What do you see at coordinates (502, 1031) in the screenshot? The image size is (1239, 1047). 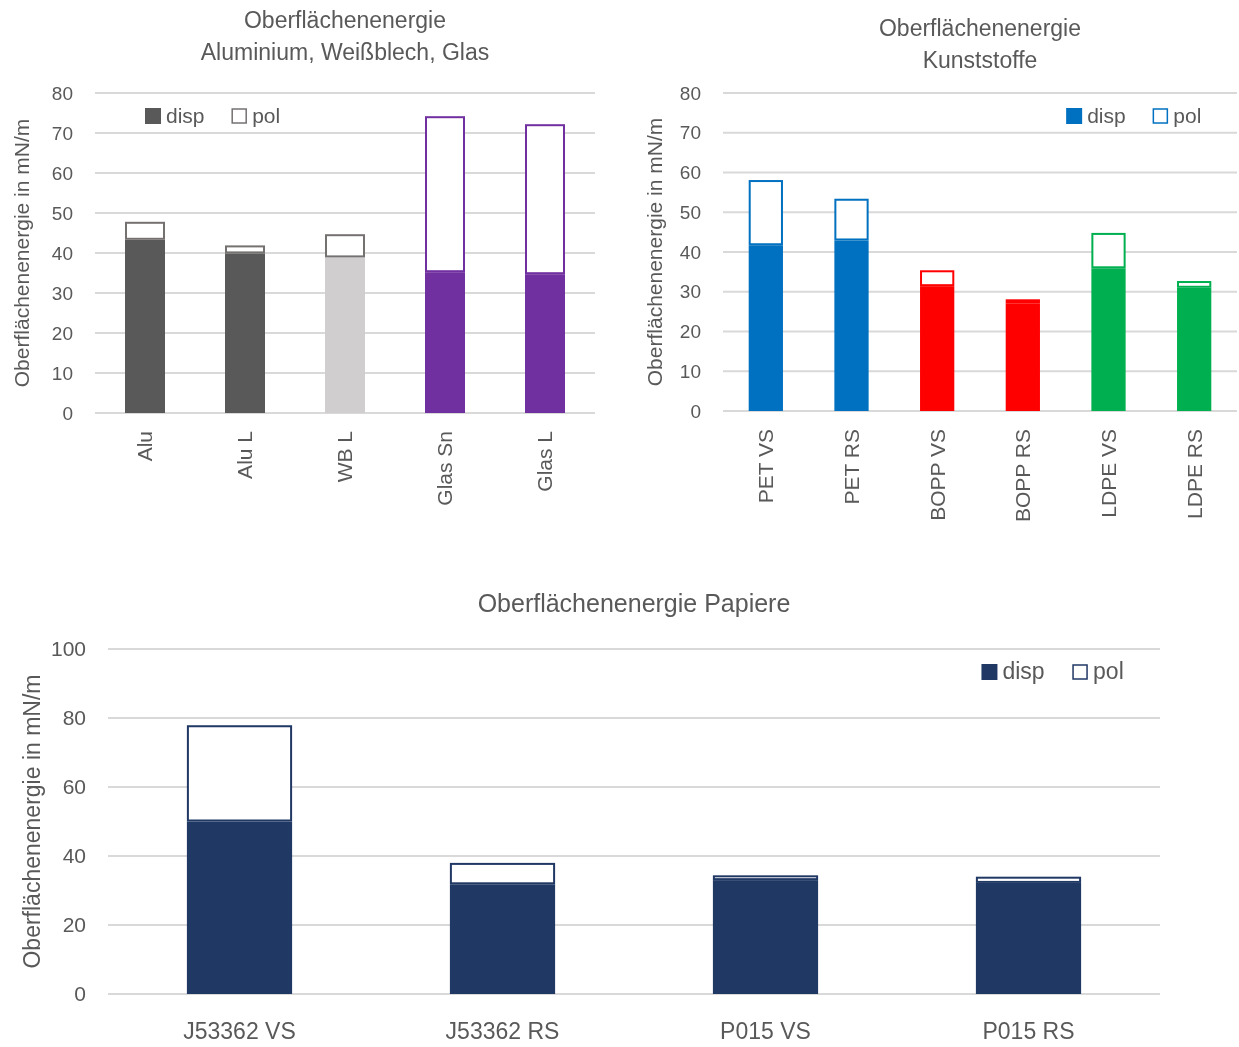 I see `x-tick-label: J53362 RS` at bounding box center [502, 1031].